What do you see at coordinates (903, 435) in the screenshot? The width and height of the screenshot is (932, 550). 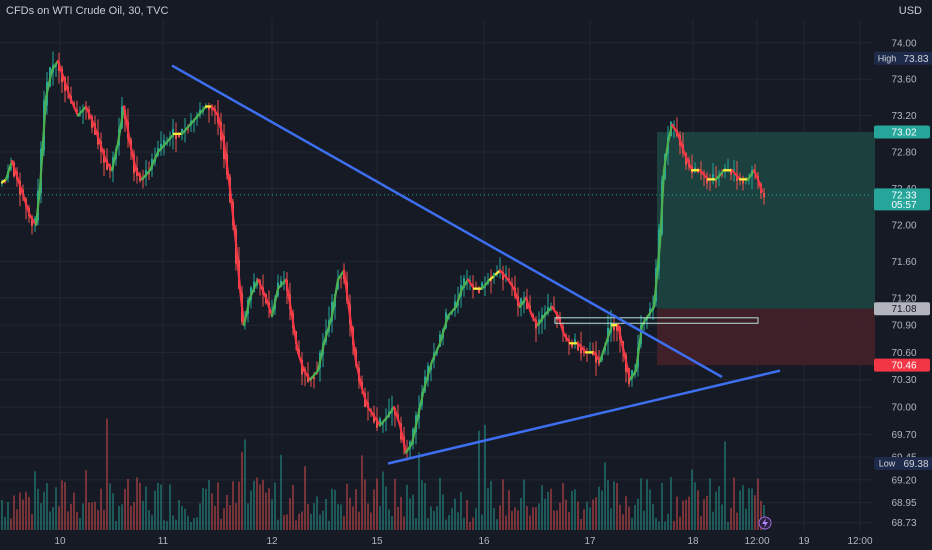 I see `price-tick-label: 69.70` at bounding box center [903, 435].